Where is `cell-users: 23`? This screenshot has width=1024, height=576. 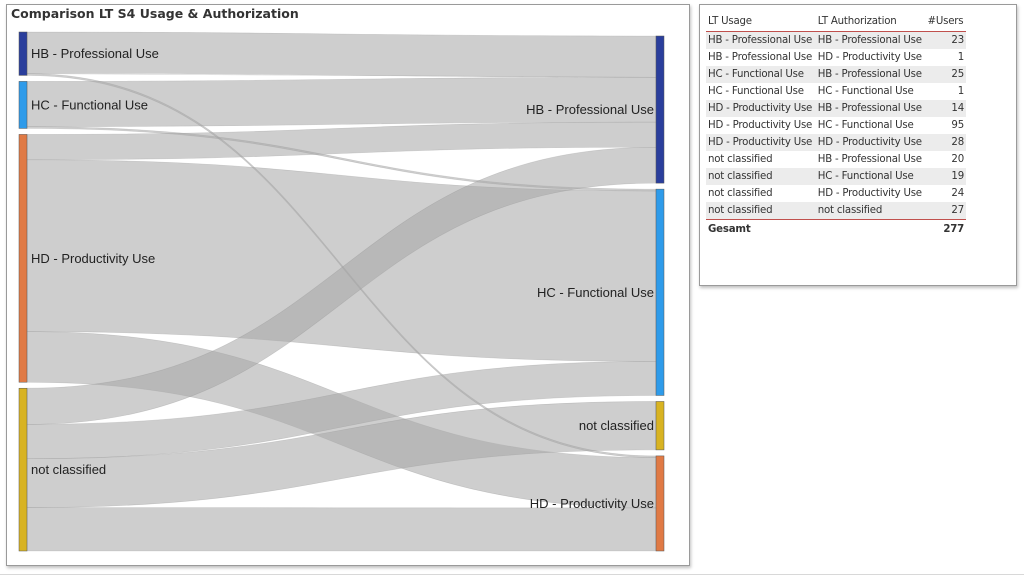 cell-users: 23 is located at coordinates (945, 40).